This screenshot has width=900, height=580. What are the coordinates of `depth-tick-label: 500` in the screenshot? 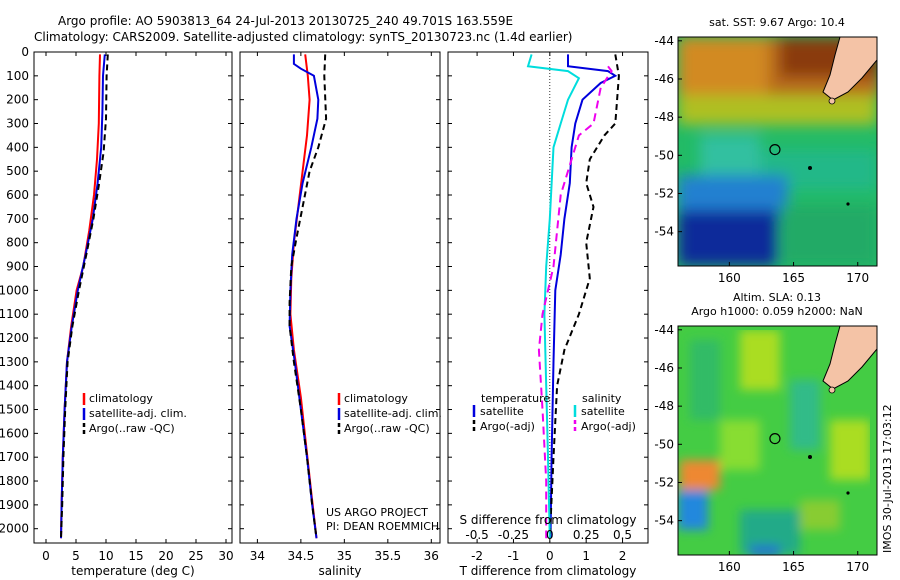 It's located at (17, 171).